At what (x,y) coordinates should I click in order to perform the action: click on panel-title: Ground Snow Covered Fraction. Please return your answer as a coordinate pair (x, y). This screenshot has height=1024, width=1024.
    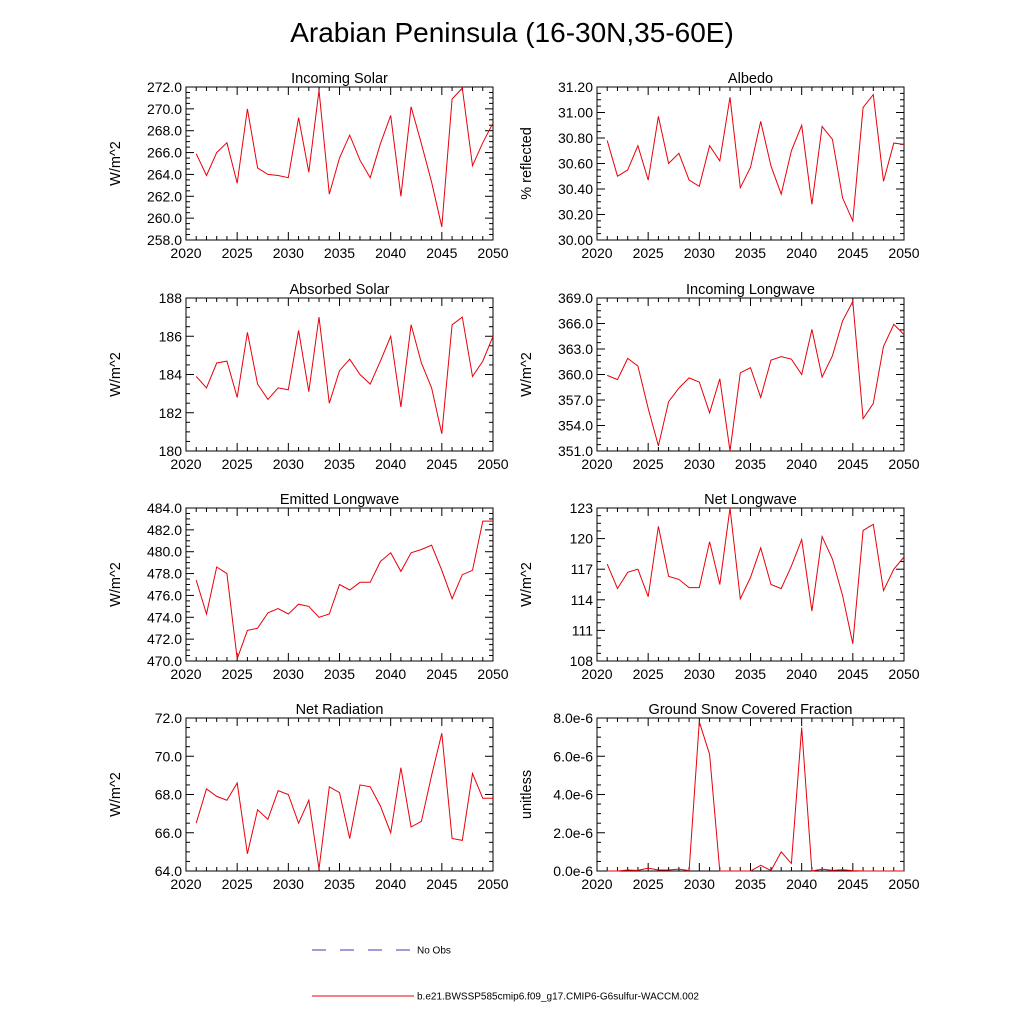
    Looking at the image, I should click on (751, 710).